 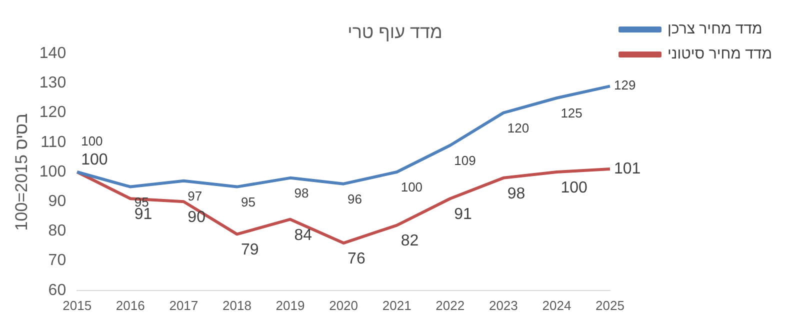 What do you see at coordinates (249, 250) in the screenshot?
I see `data-label: 79` at bounding box center [249, 250].